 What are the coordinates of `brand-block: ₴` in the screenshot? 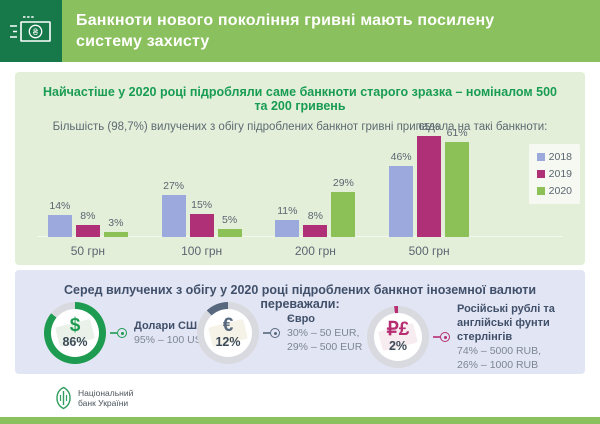 It's located at (31, 31).